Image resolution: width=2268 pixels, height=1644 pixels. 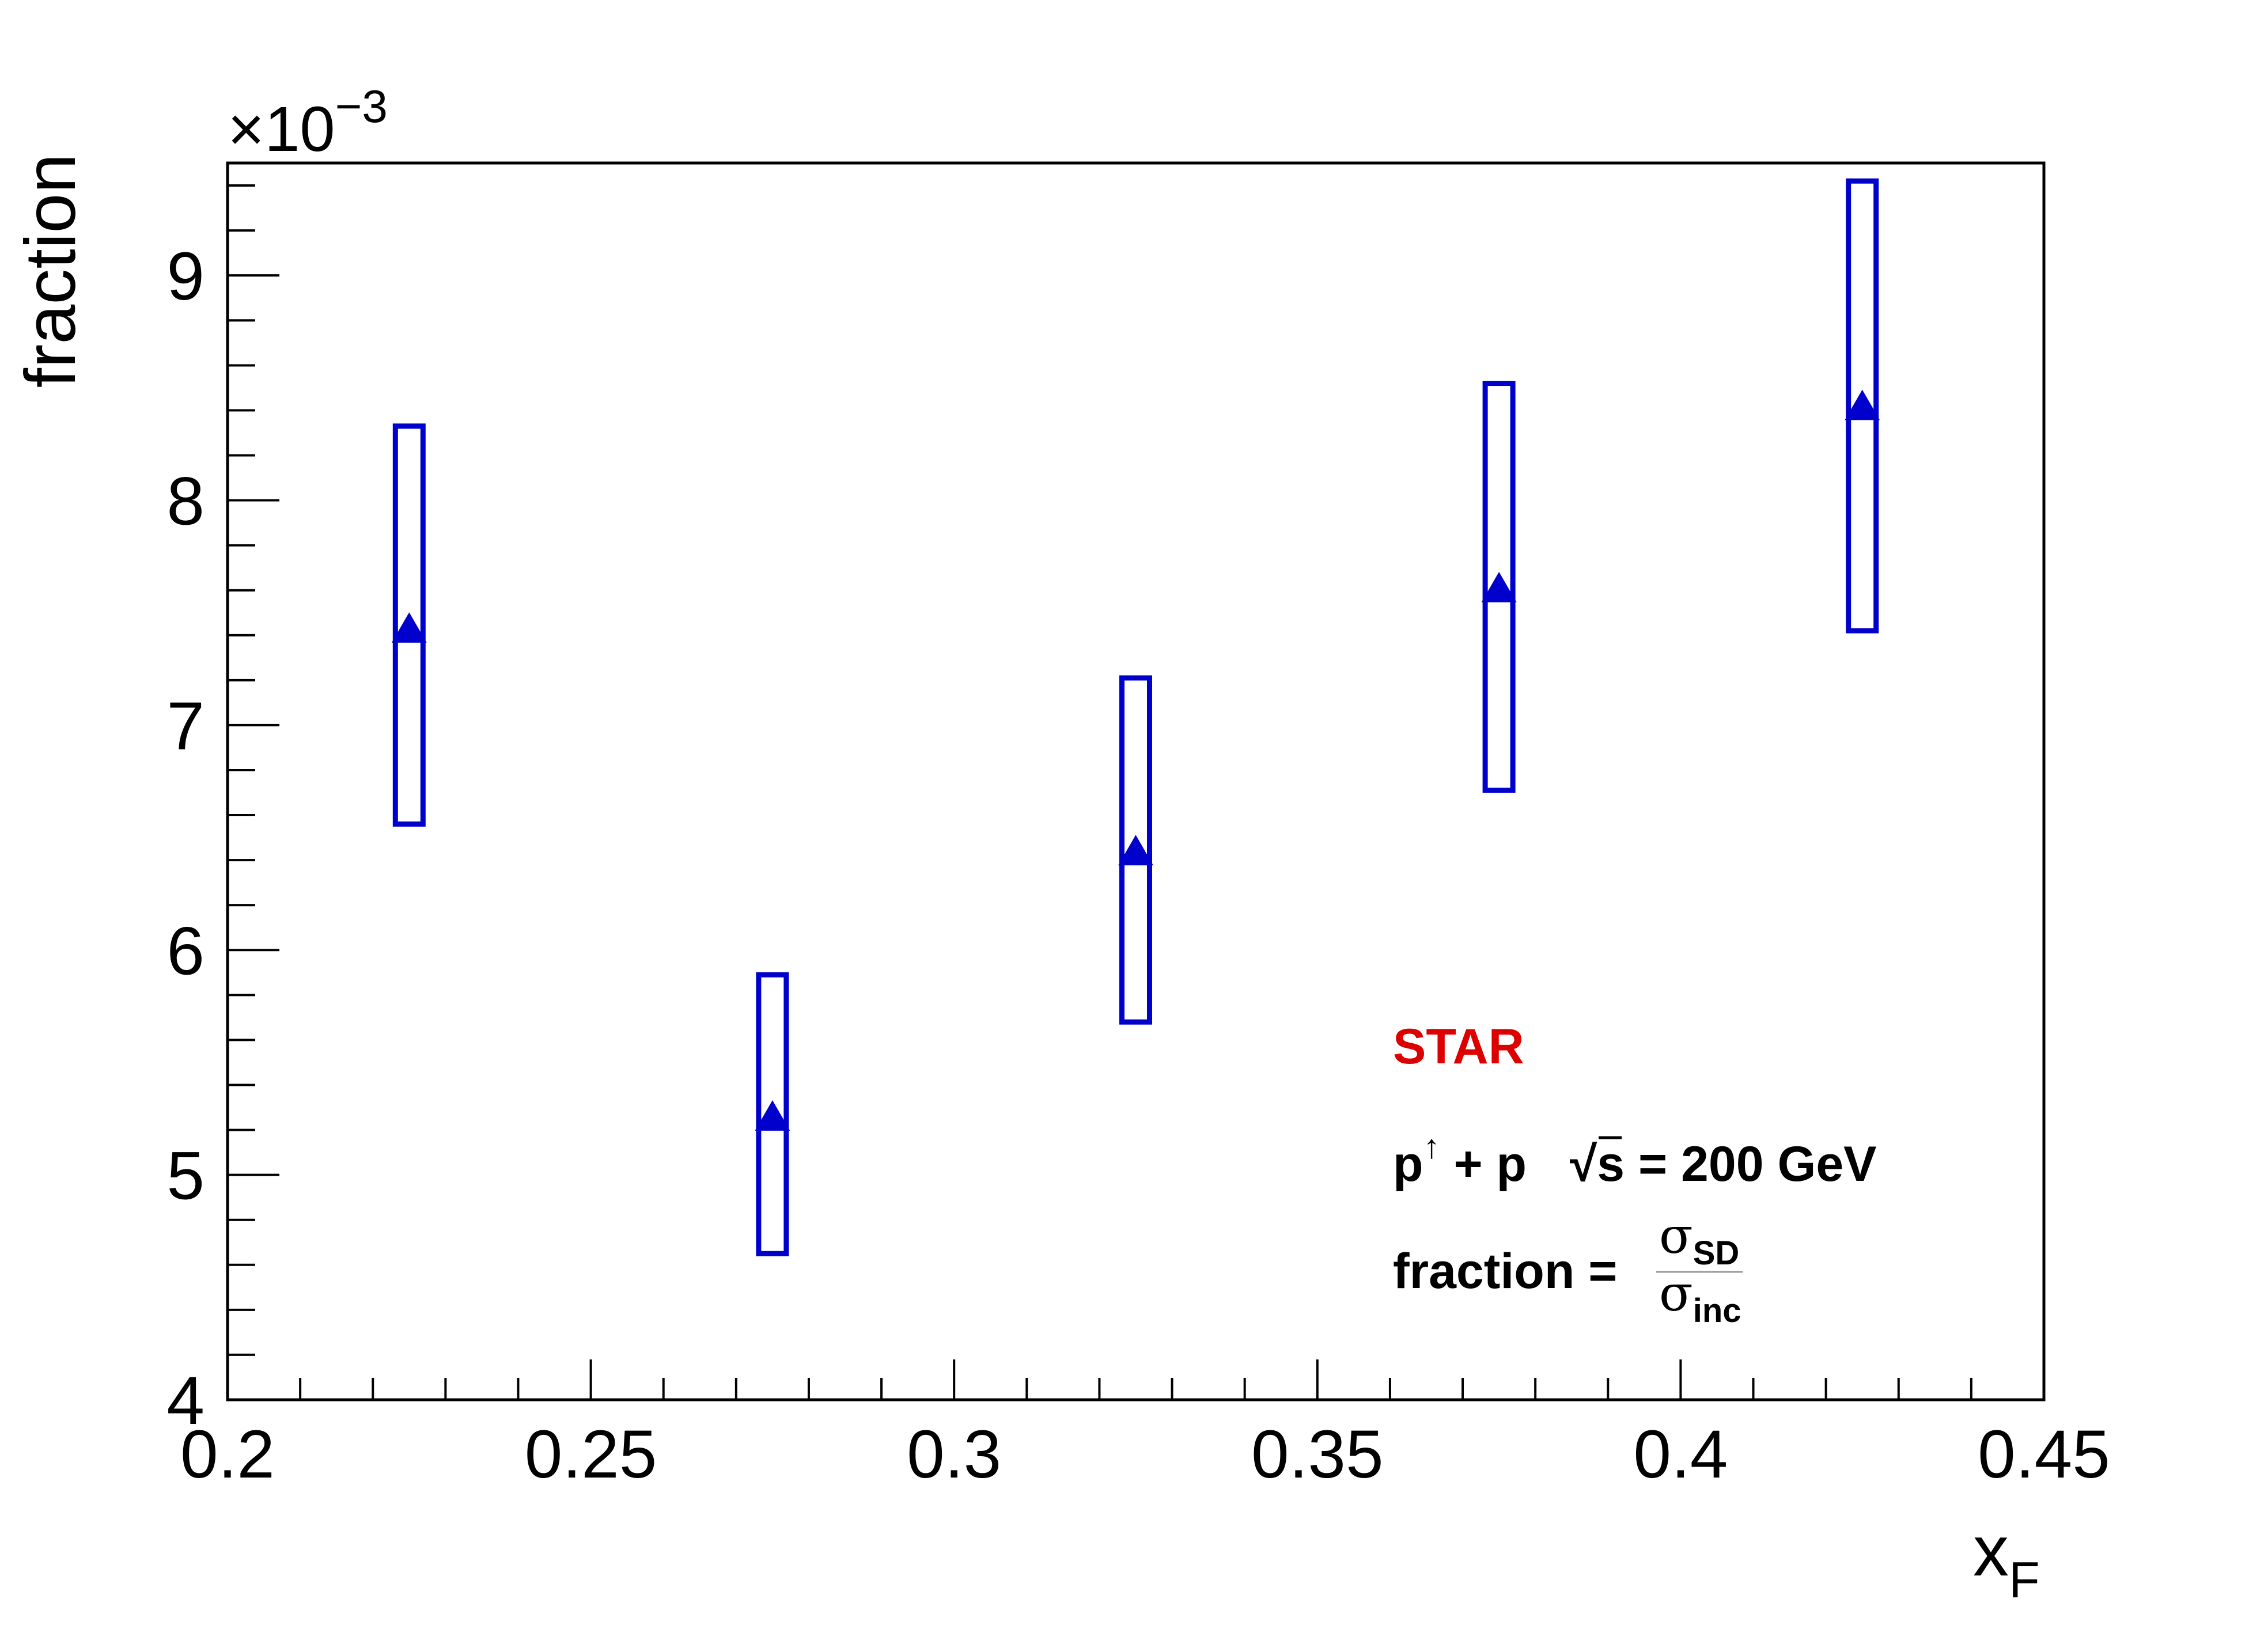 I want to click on legend-collision-rest: + p, so click(x=1483, y=1164).